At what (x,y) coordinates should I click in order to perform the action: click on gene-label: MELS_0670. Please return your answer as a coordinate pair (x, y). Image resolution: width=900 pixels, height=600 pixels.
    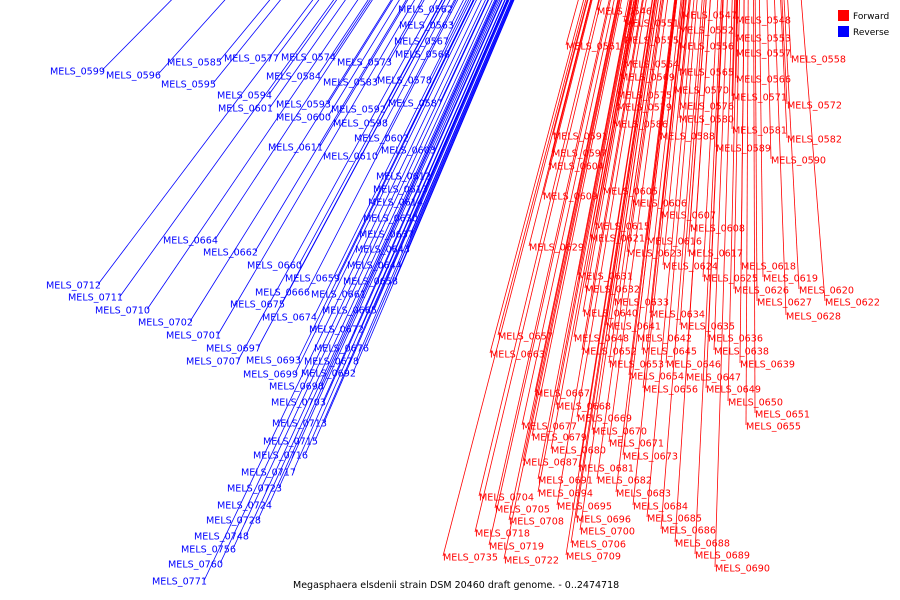
    Looking at the image, I should click on (619, 432).